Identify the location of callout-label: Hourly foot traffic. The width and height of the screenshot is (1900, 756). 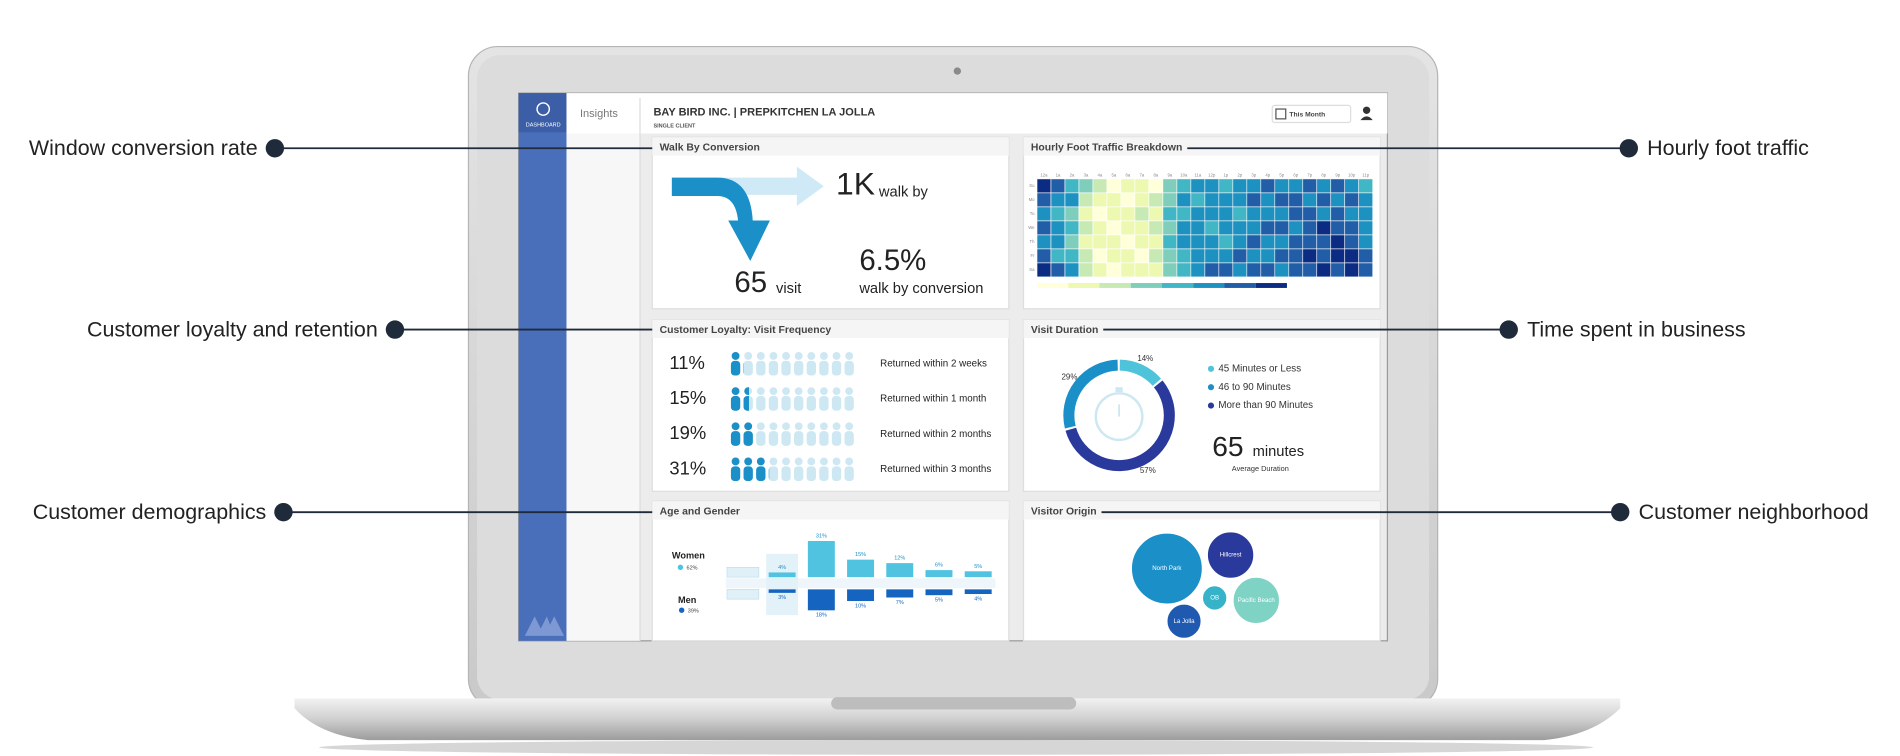
(1728, 148).